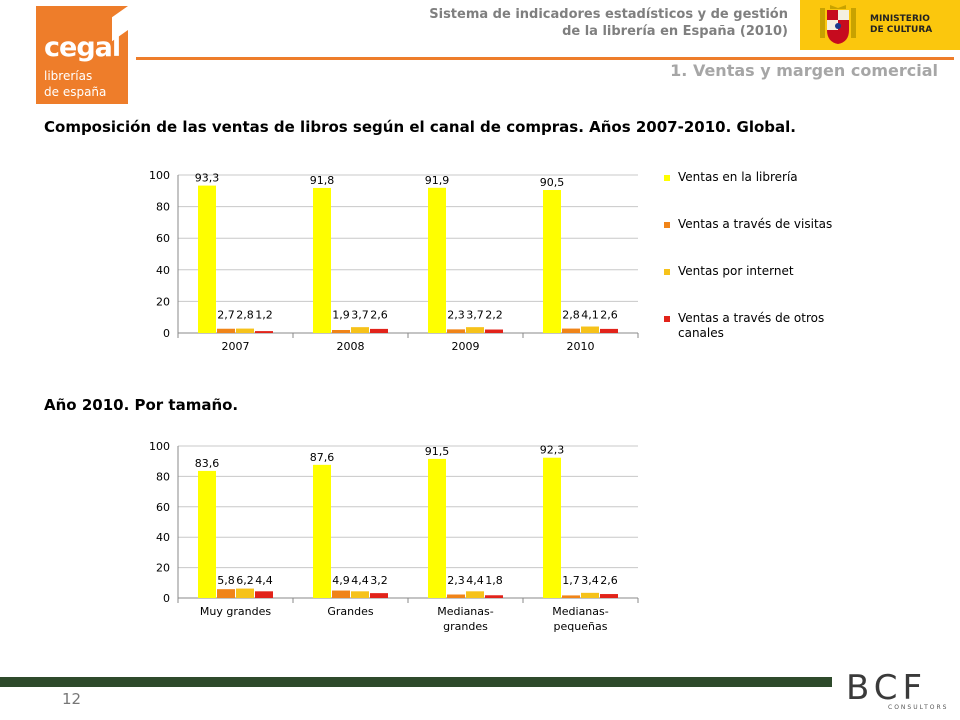  Describe the element at coordinates (416, 682) in the screenshot. I see `footer-bar` at that location.